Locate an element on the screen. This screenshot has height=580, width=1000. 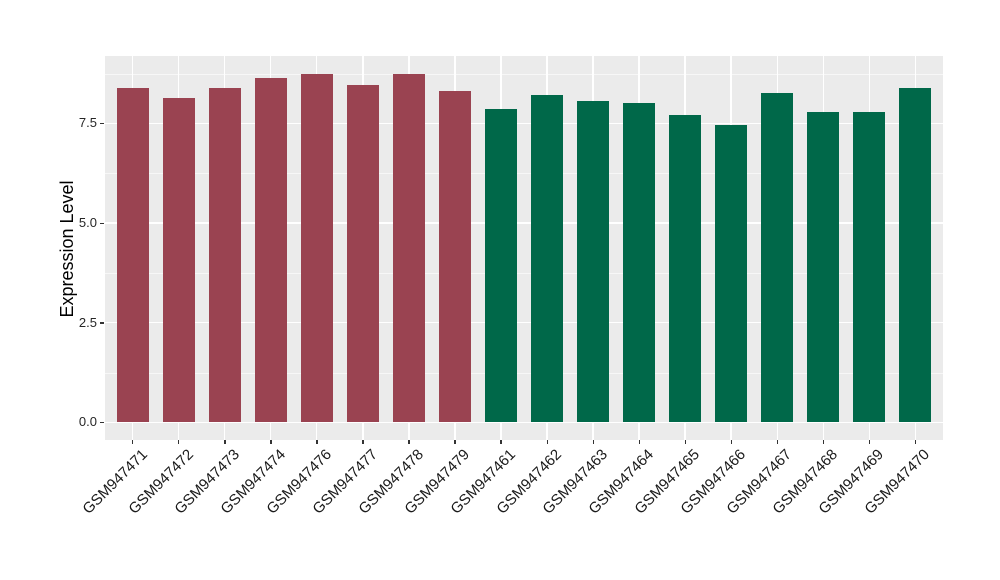
y-tick-label: 7.5 is located at coordinates (87, 123).